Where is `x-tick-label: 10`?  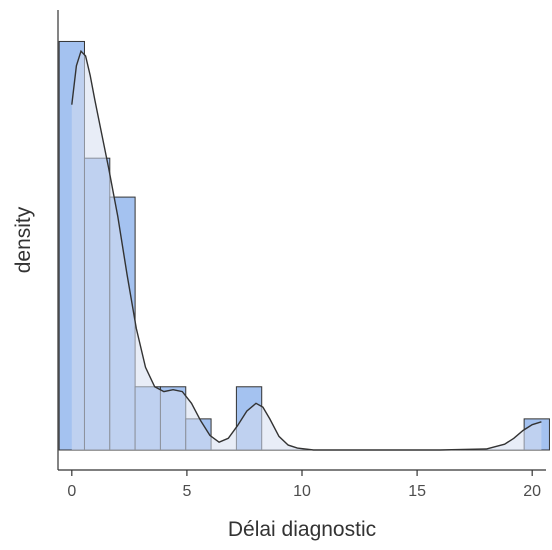
x-tick-label: 10 is located at coordinates (302, 491).